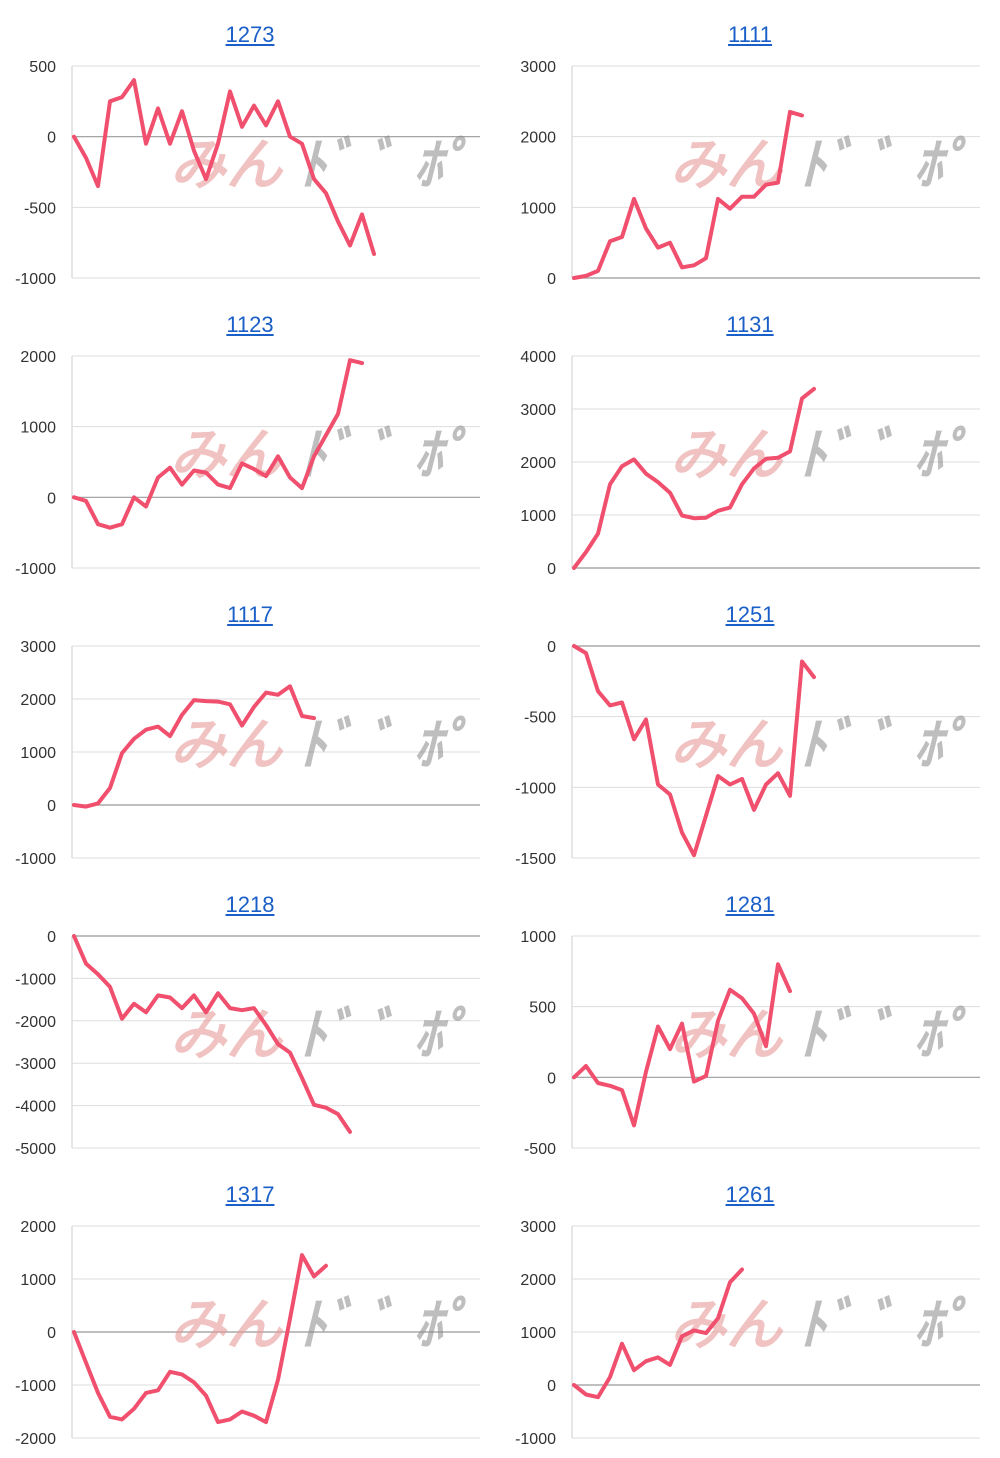  I want to click on chart-title-link: 1281, so click(750, 904).